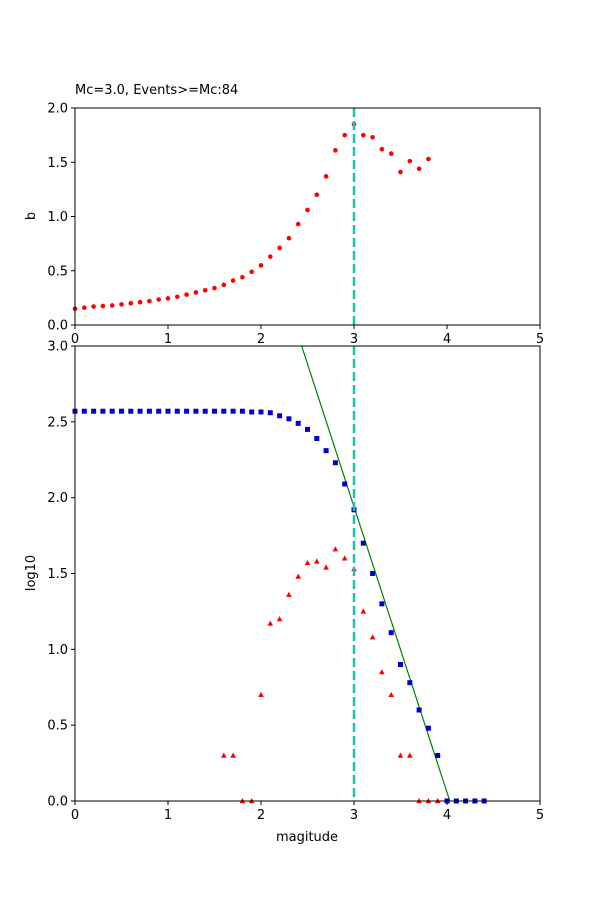 This screenshot has width=600, height=900. Describe the element at coordinates (57, 163) in the screenshot. I see `b-chart-ytick-label: 1.5` at that location.